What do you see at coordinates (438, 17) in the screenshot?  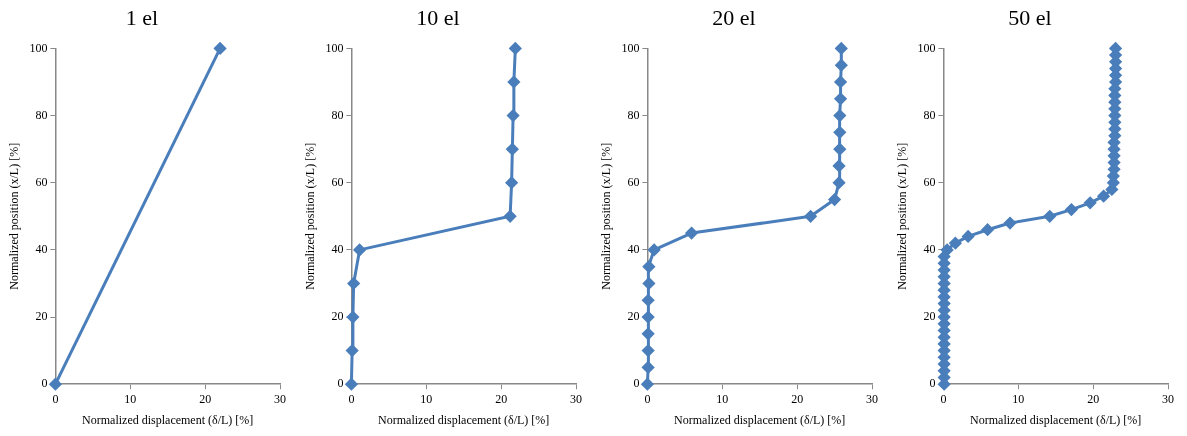 I see `chart-title: 10 el` at bounding box center [438, 17].